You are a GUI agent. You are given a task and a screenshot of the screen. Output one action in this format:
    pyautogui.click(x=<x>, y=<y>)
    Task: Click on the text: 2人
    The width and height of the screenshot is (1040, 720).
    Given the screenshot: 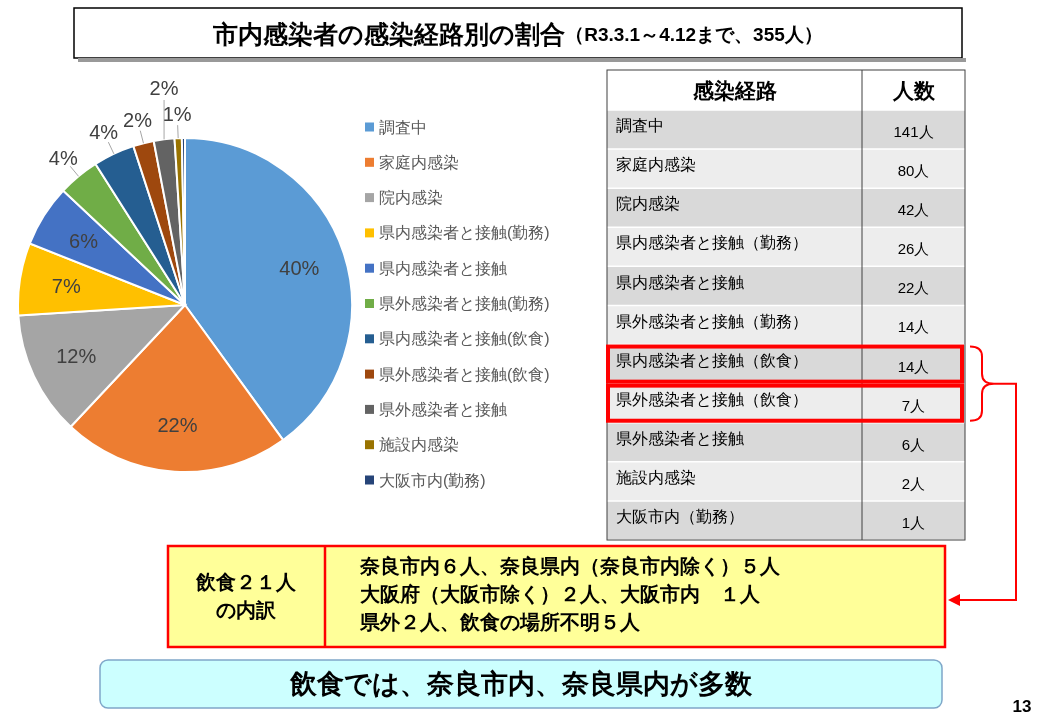 What is the action you would take?
    pyautogui.click(x=913, y=483)
    